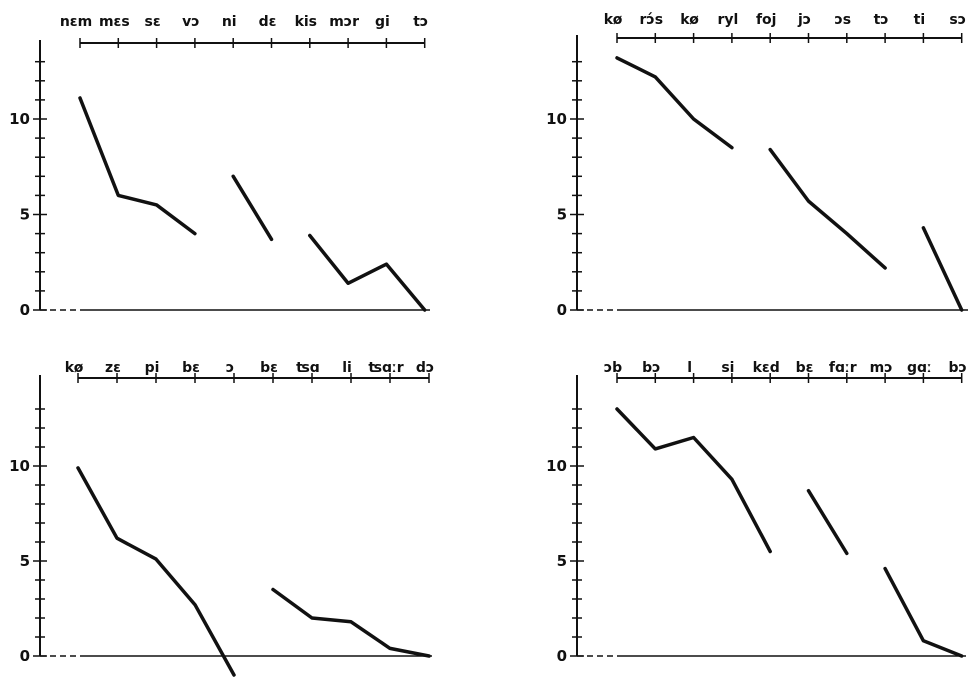 This screenshot has height=677, width=974. I want to click on syllable-label: mɔr, so click(344, 22).